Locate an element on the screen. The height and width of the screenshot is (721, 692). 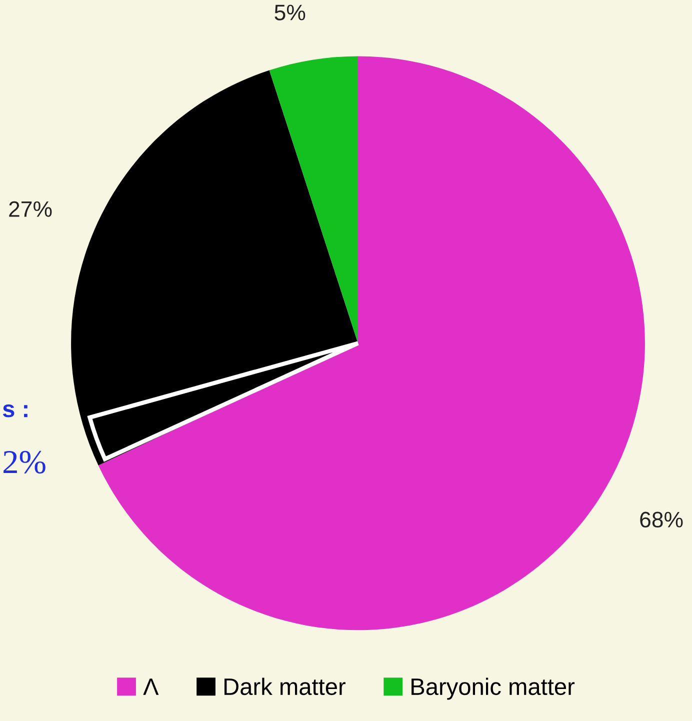
legend-label: Baryonic matter is located at coordinates (493, 689).